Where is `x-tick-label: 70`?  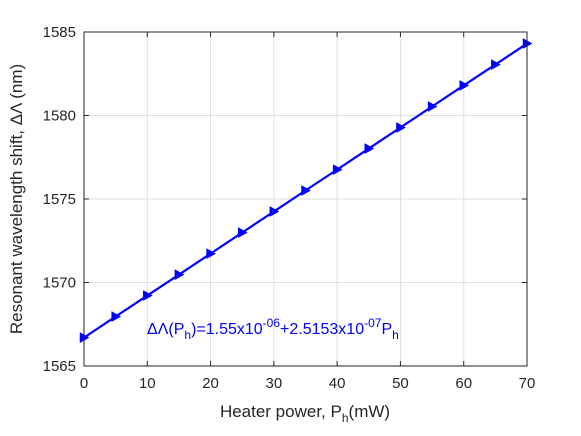 x-tick-label: 70 is located at coordinates (527, 383).